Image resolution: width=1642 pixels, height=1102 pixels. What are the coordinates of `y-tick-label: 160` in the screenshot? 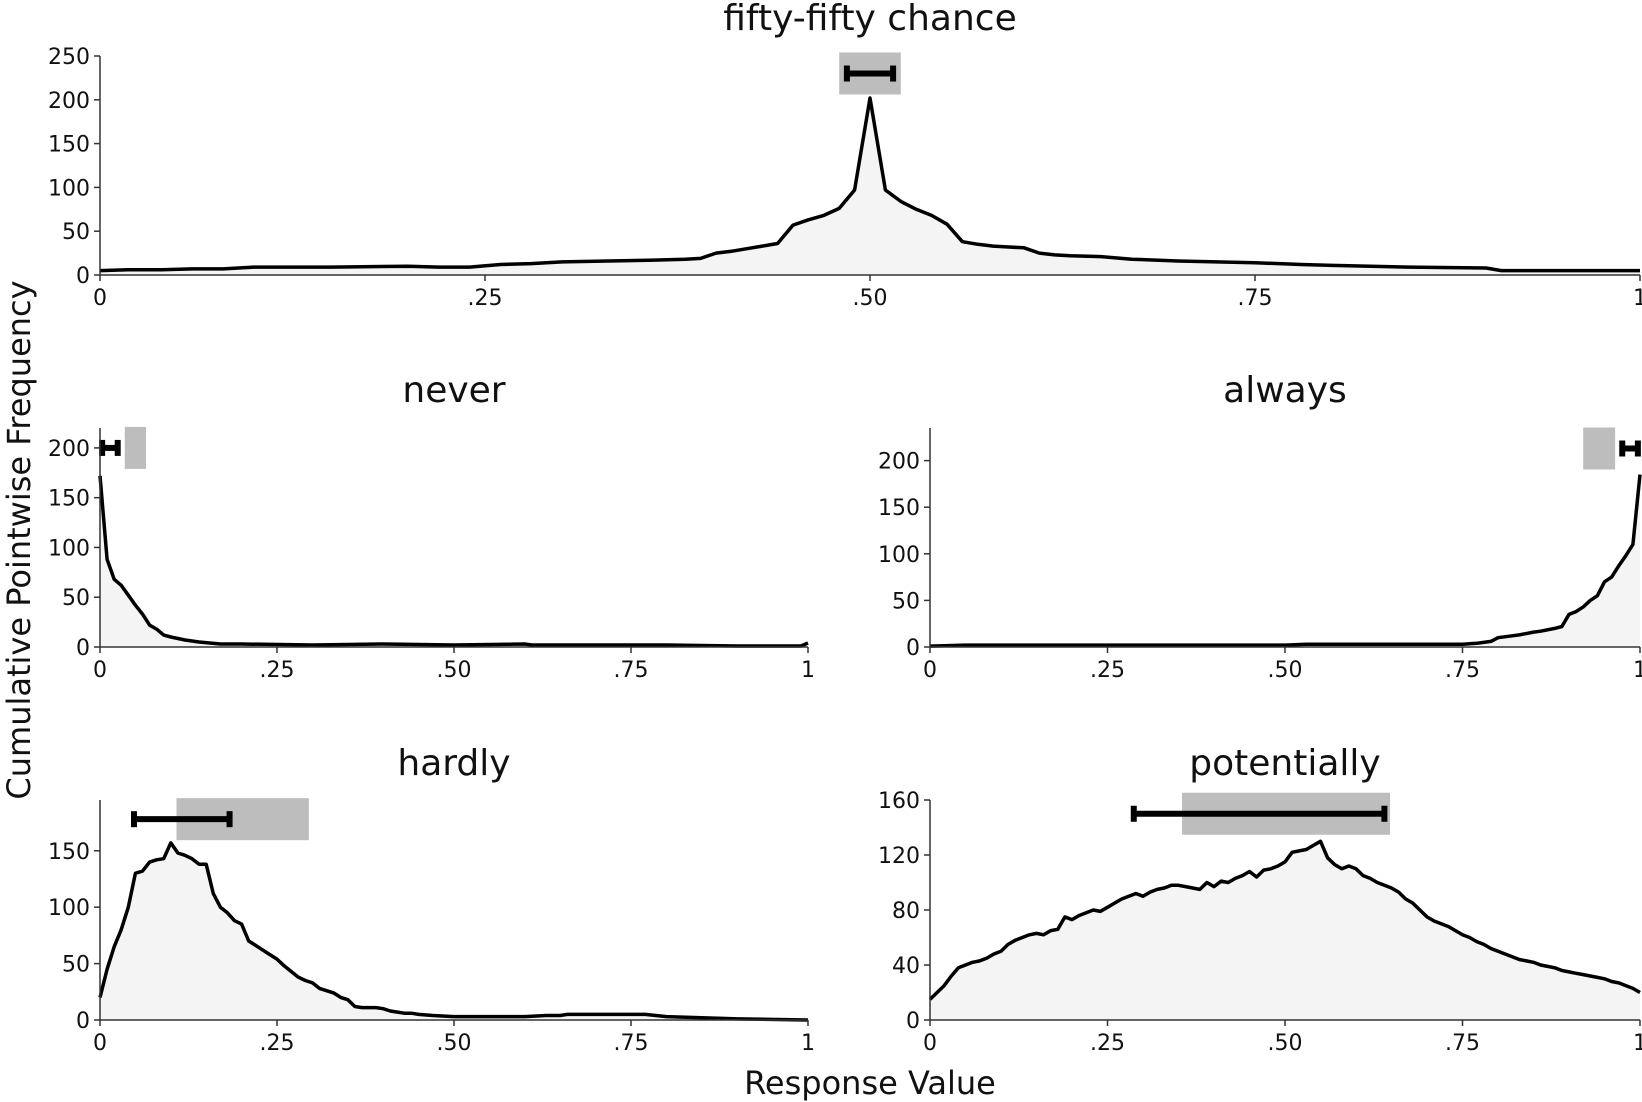 It's located at (899, 801).